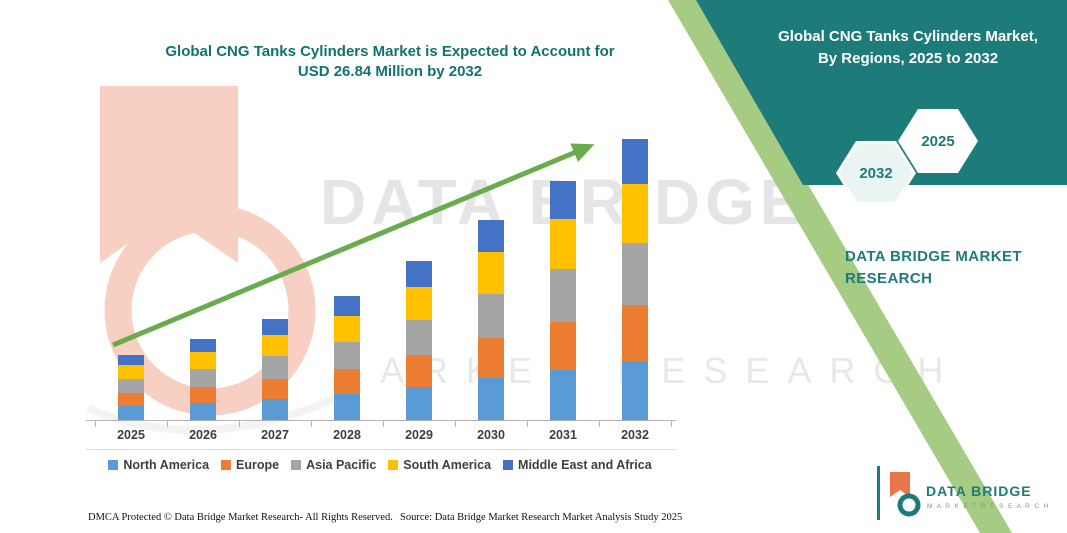 The width and height of the screenshot is (1067, 533). What do you see at coordinates (131, 372) in the screenshot?
I see `segment-2025-south-america` at bounding box center [131, 372].